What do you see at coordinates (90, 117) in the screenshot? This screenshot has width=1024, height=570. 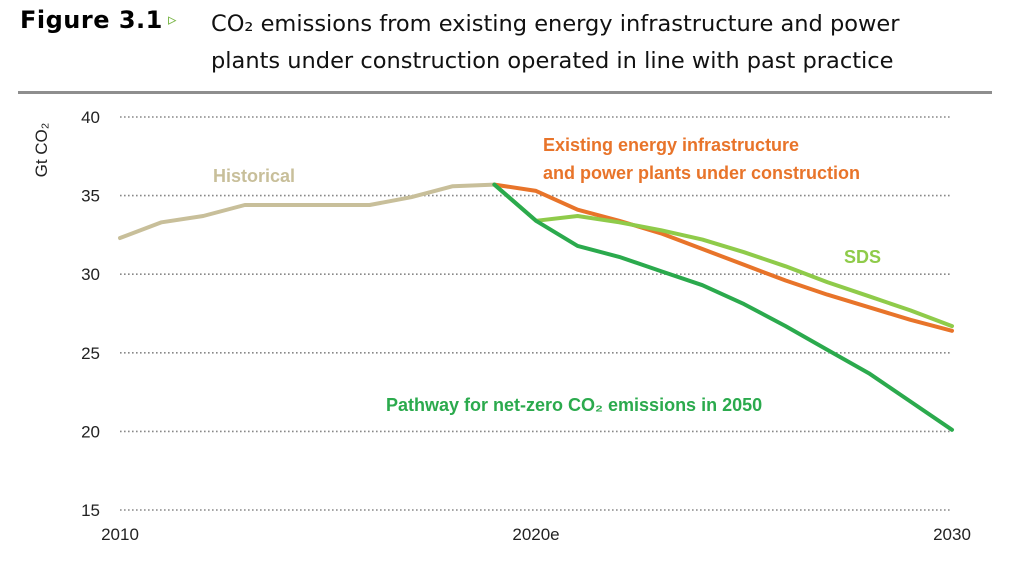 I see `y-tick-label: 40` at bounding box center [90, 117].